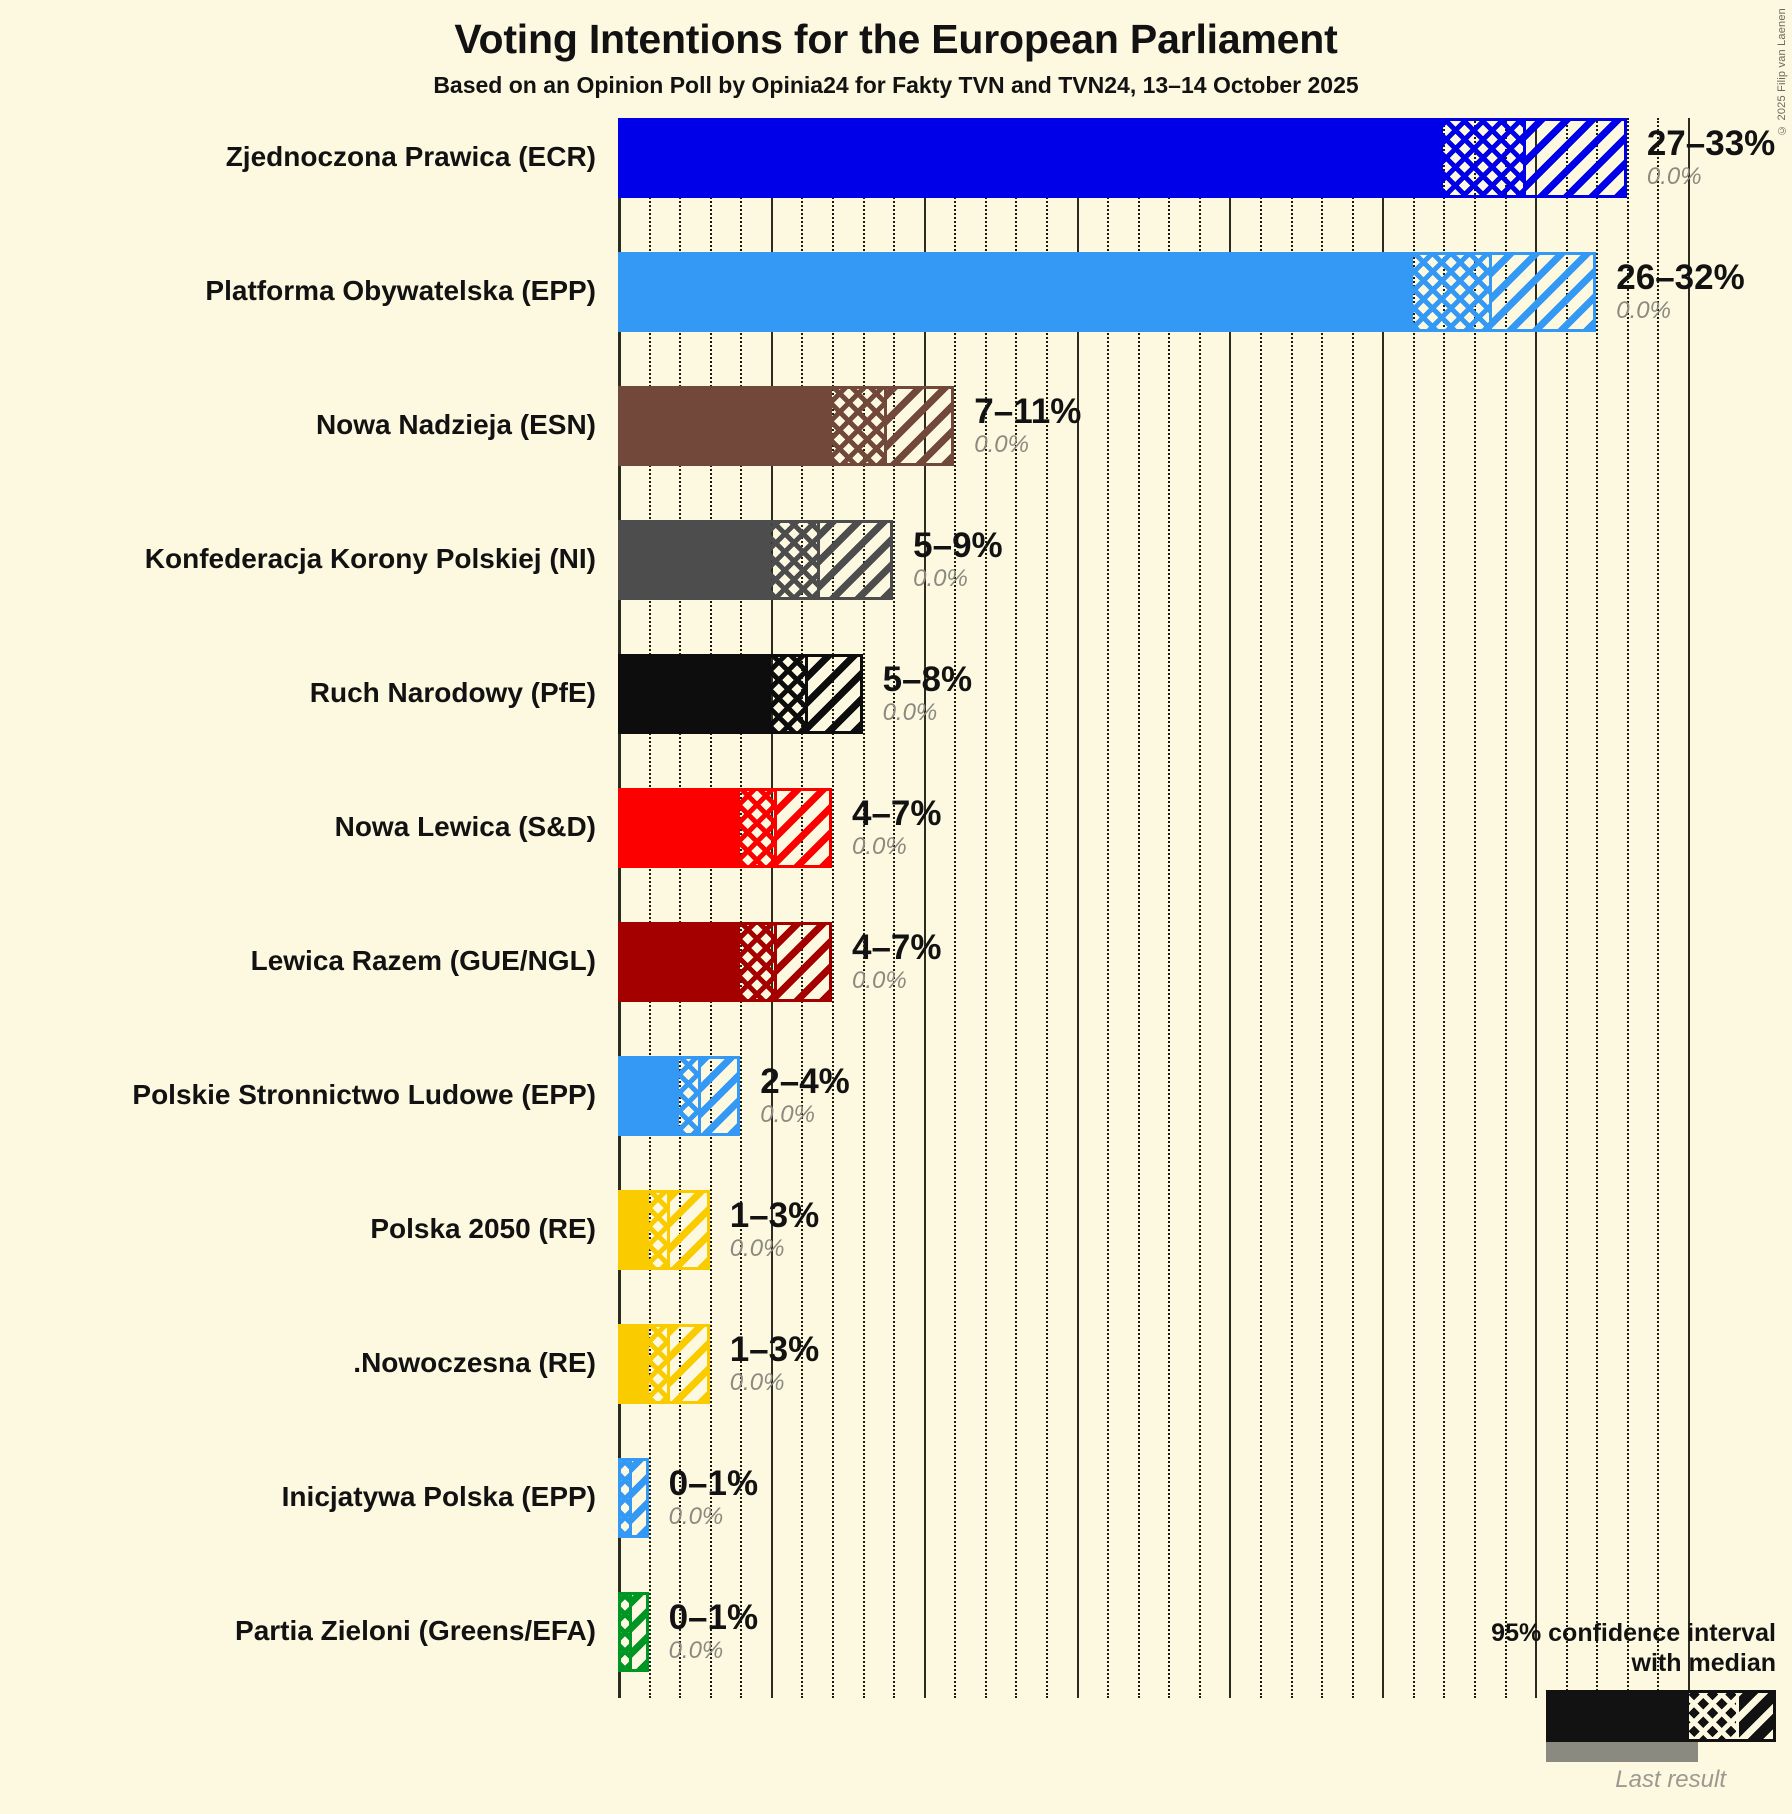 This screenshot has width=1792, height=1814. Describe the element at coordinates (1714, 1716) in the screenshot. I see `legend-crosshatch-segment` at that location.